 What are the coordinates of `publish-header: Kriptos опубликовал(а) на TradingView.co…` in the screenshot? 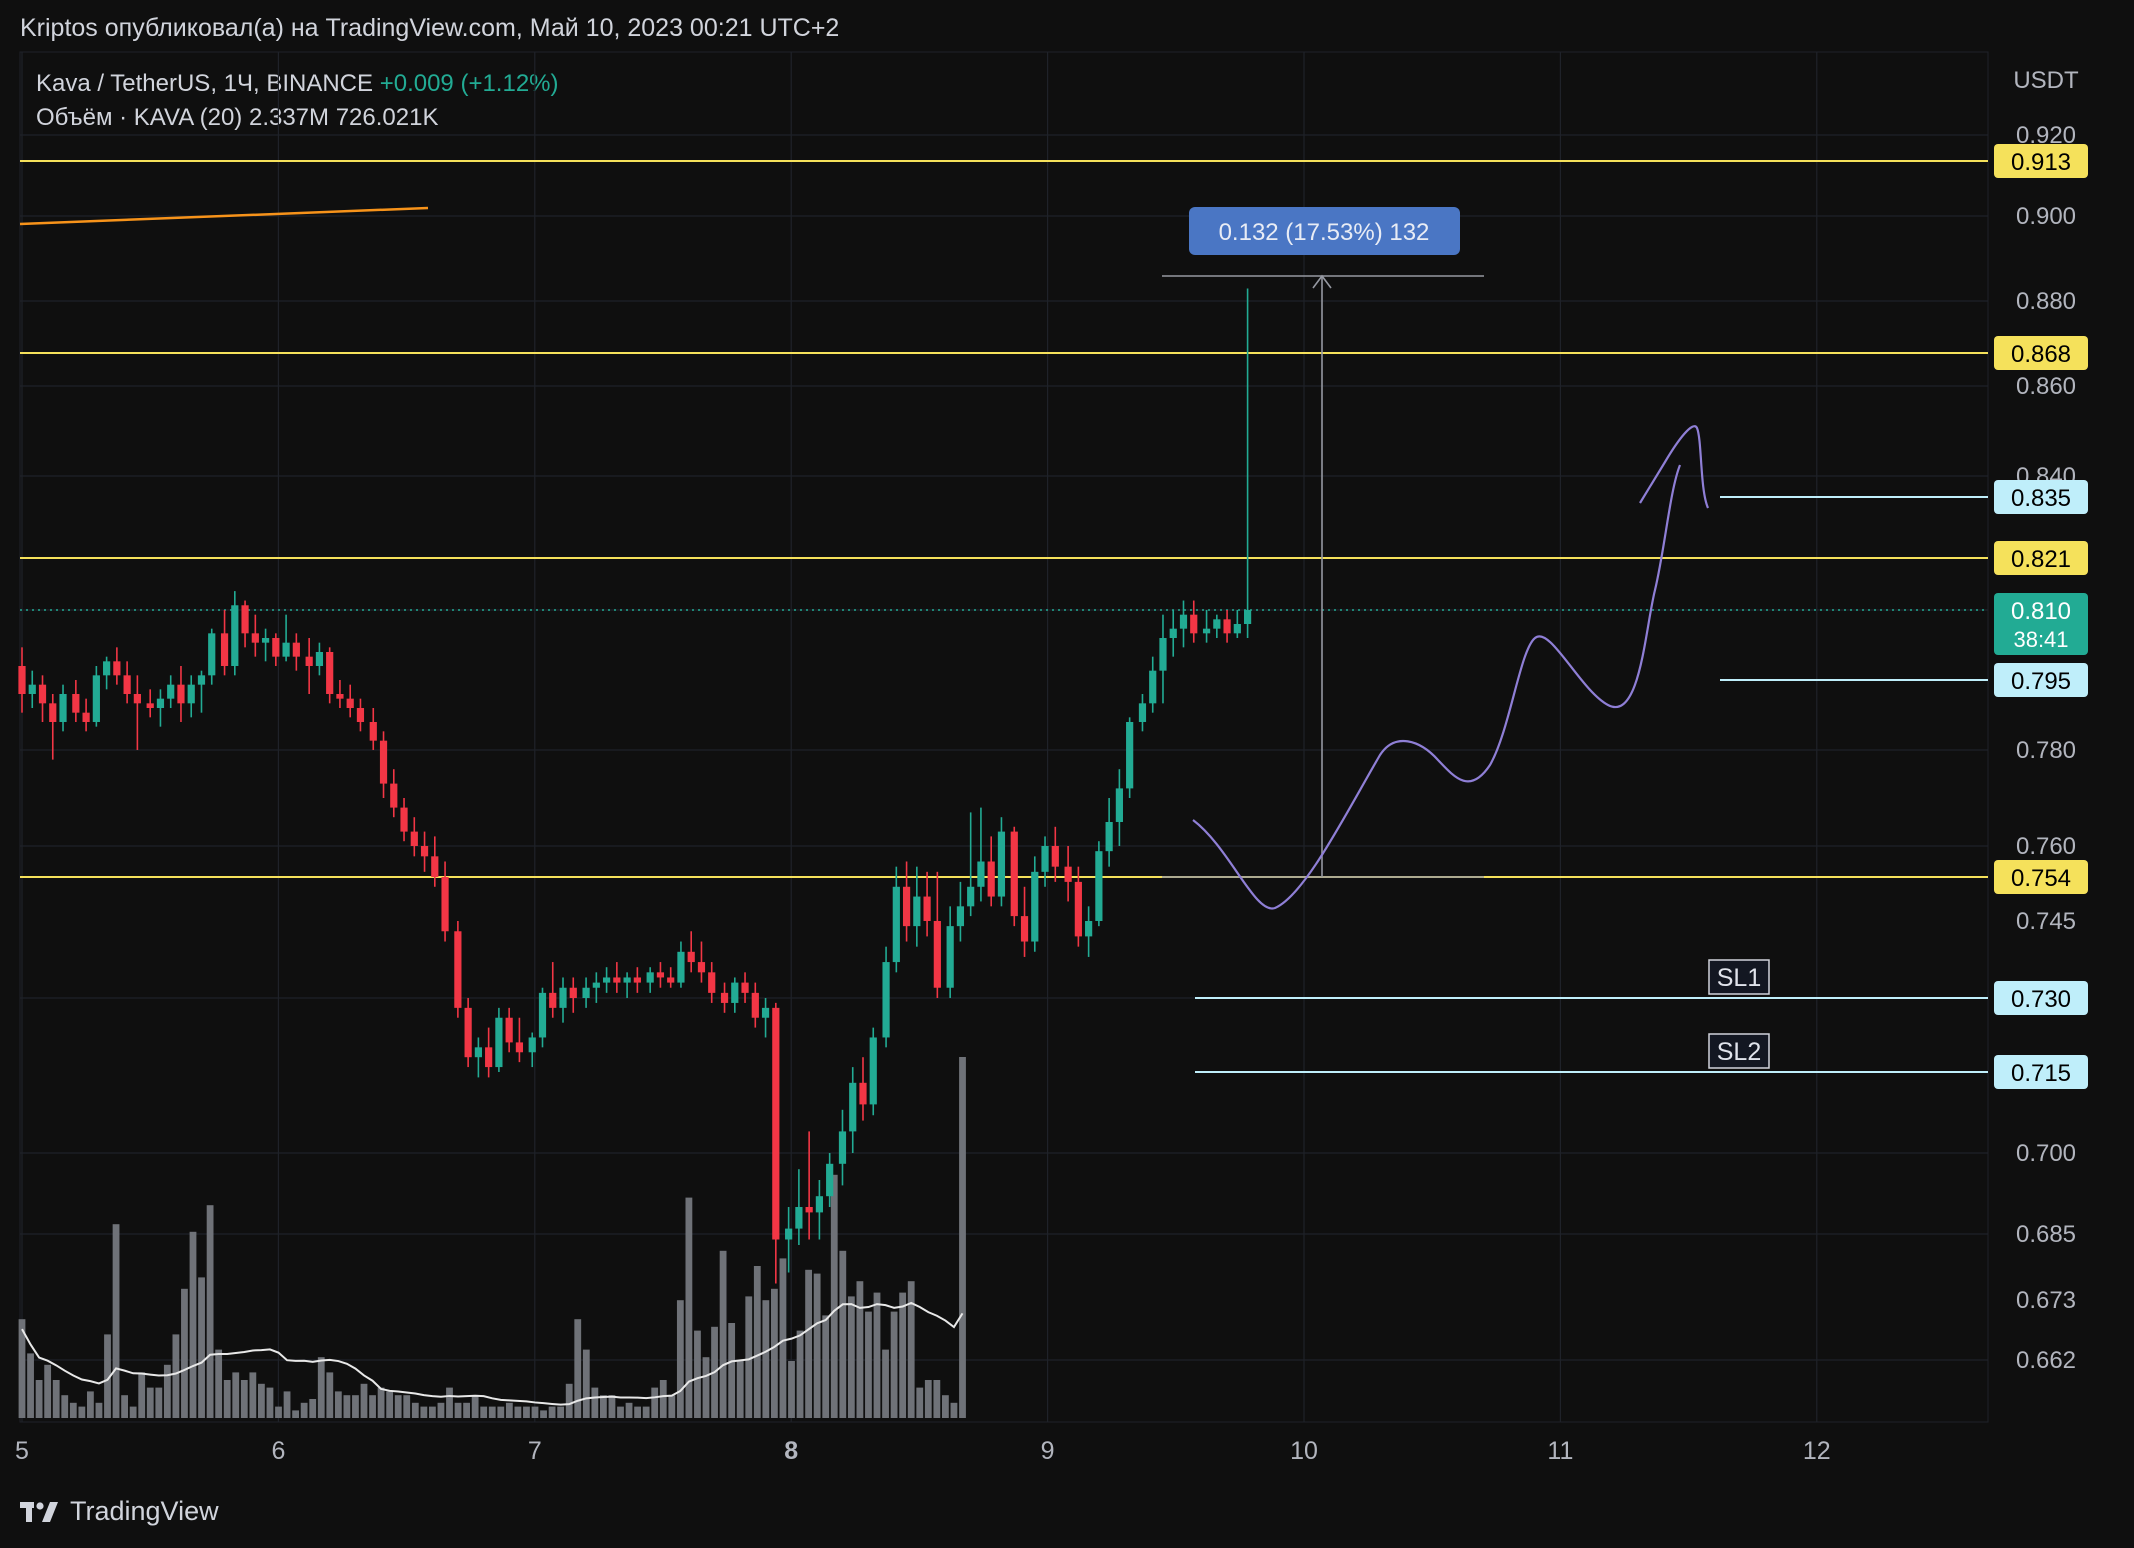 It's located at (430, 28).